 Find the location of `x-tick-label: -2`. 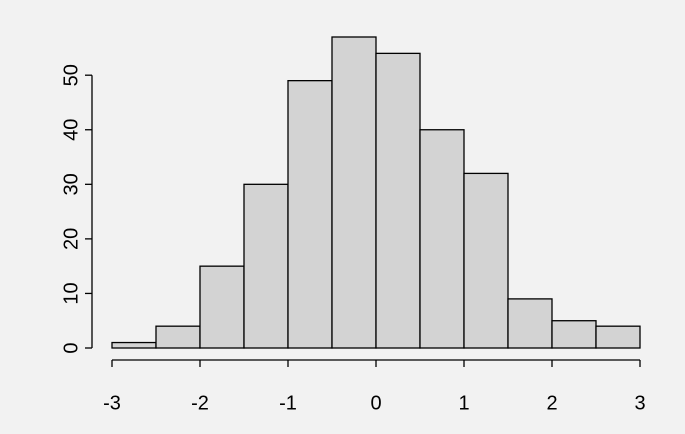

x-tick-label: -2 is located at coordinates (200, 403).